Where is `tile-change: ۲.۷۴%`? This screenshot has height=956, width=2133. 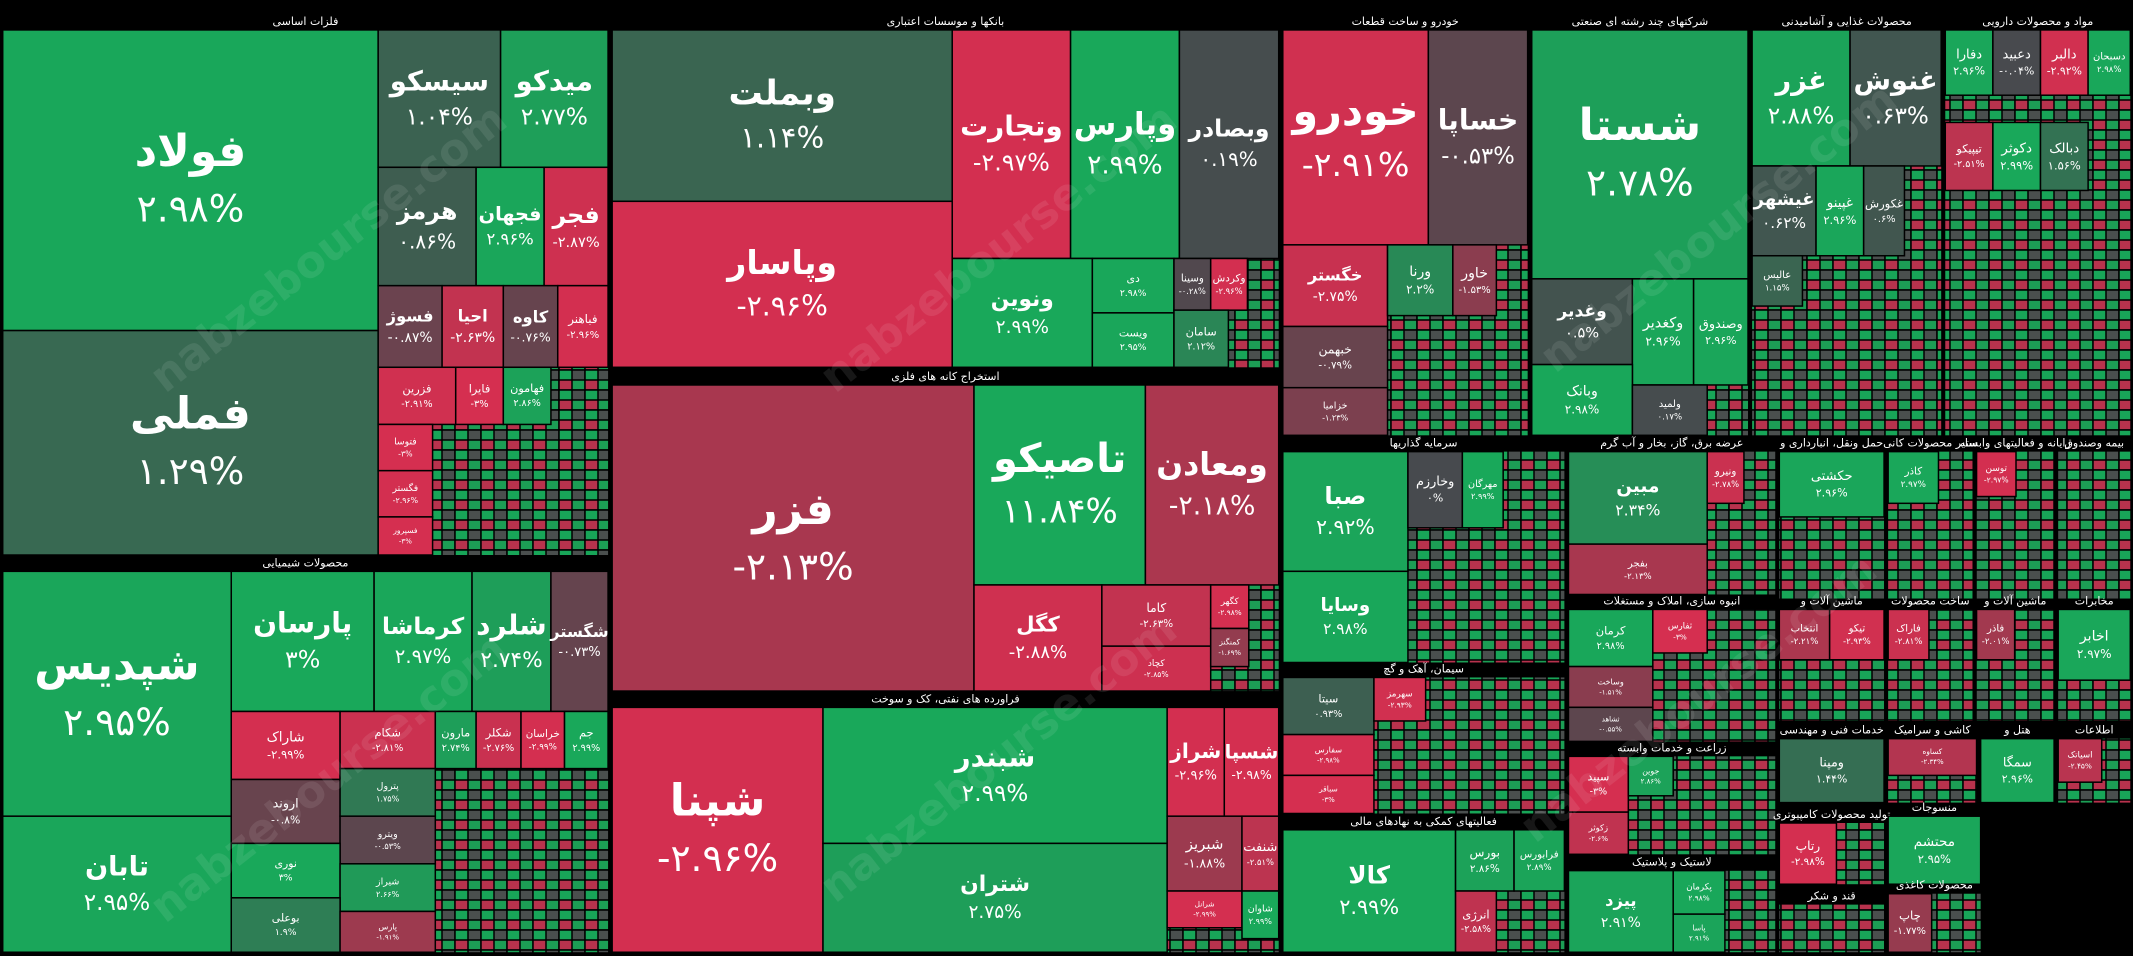 tile-change: ۲.۷۴% is located at coordinates (456, 748).